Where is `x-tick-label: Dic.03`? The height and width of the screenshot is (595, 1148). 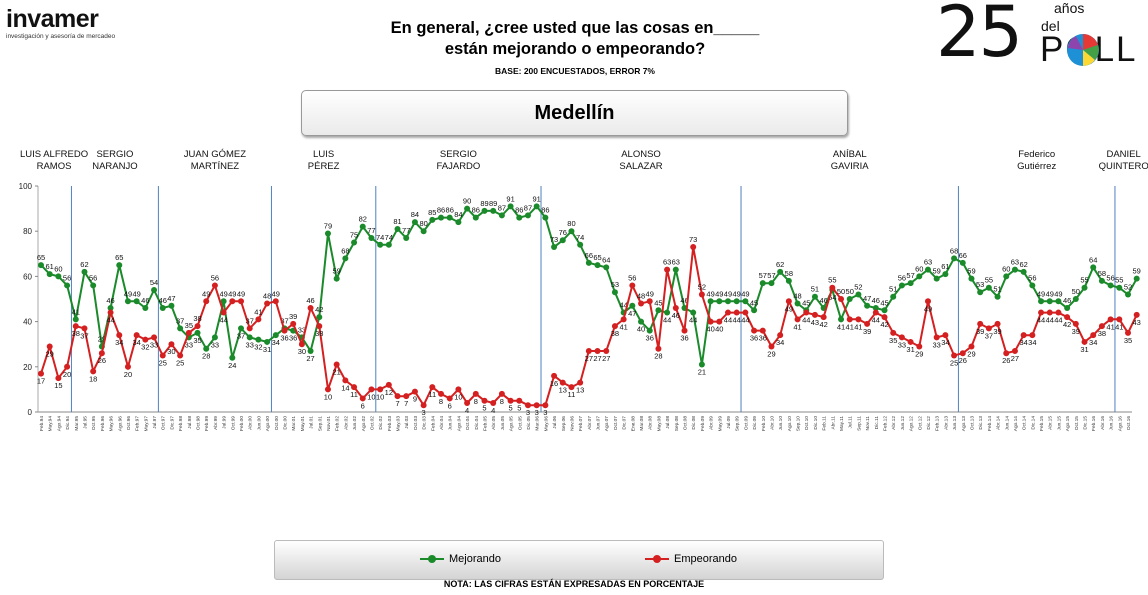
x-tick-label: Dic.03 is located at coordinates (425, 423).